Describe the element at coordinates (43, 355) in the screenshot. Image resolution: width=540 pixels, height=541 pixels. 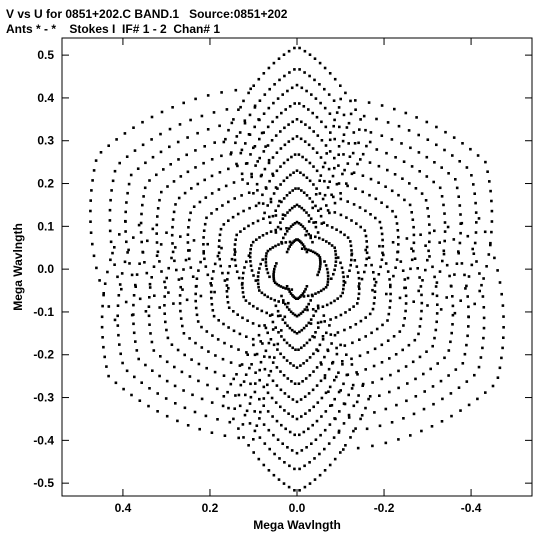
I see `y-tick-label: -0.2` at that location.